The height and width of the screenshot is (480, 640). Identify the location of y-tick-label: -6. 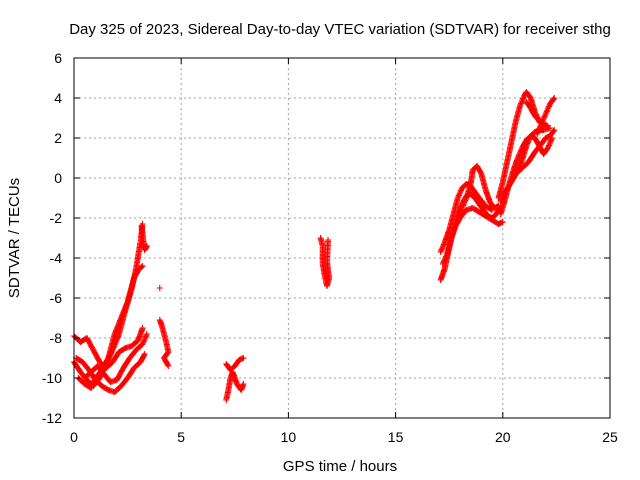
(56, 298).